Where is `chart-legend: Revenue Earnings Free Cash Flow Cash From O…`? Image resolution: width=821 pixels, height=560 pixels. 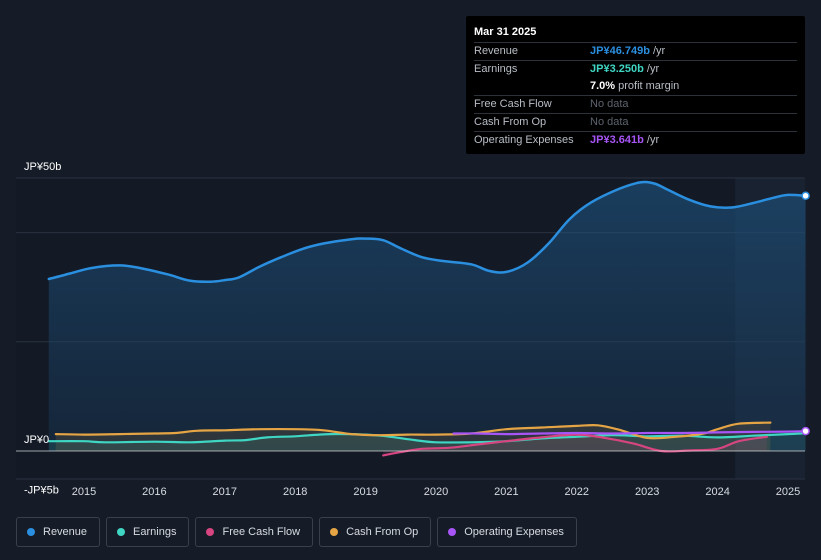 chart-legend: Revenue Earnings Free Cash Flow Cash From O… is located at coordinates (296, 532).